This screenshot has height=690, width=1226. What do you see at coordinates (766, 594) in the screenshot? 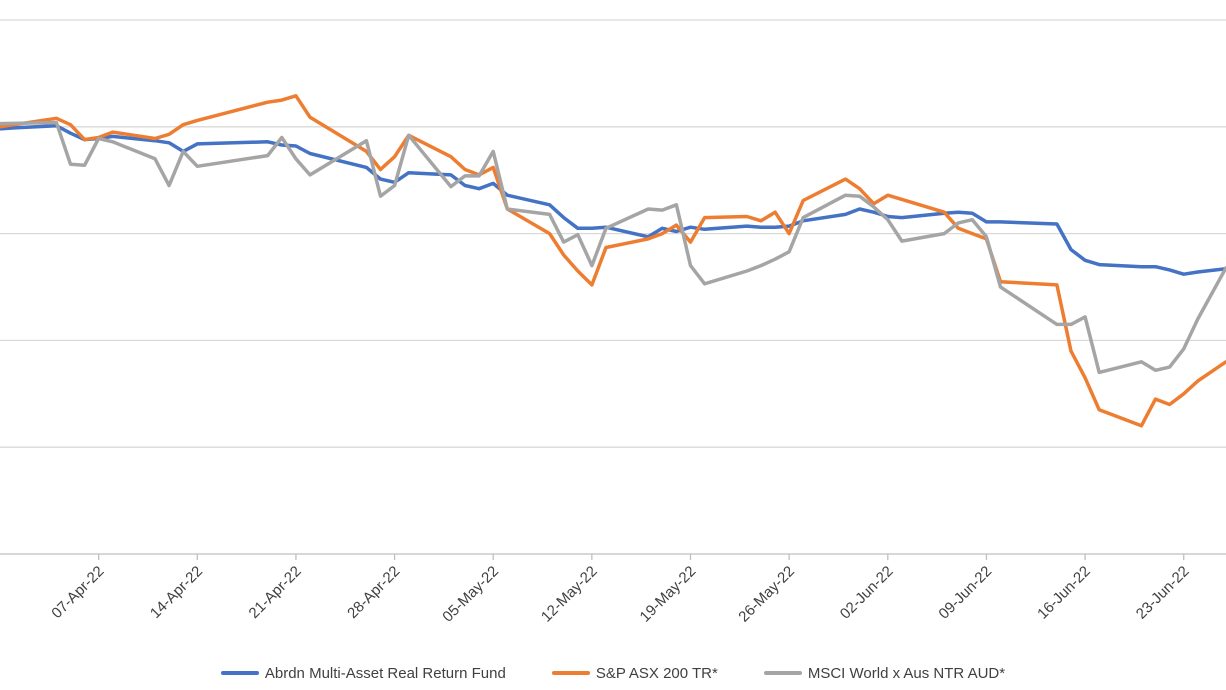
I see `x-tick-label: 26-May-22` at bounding box center [766, 594].